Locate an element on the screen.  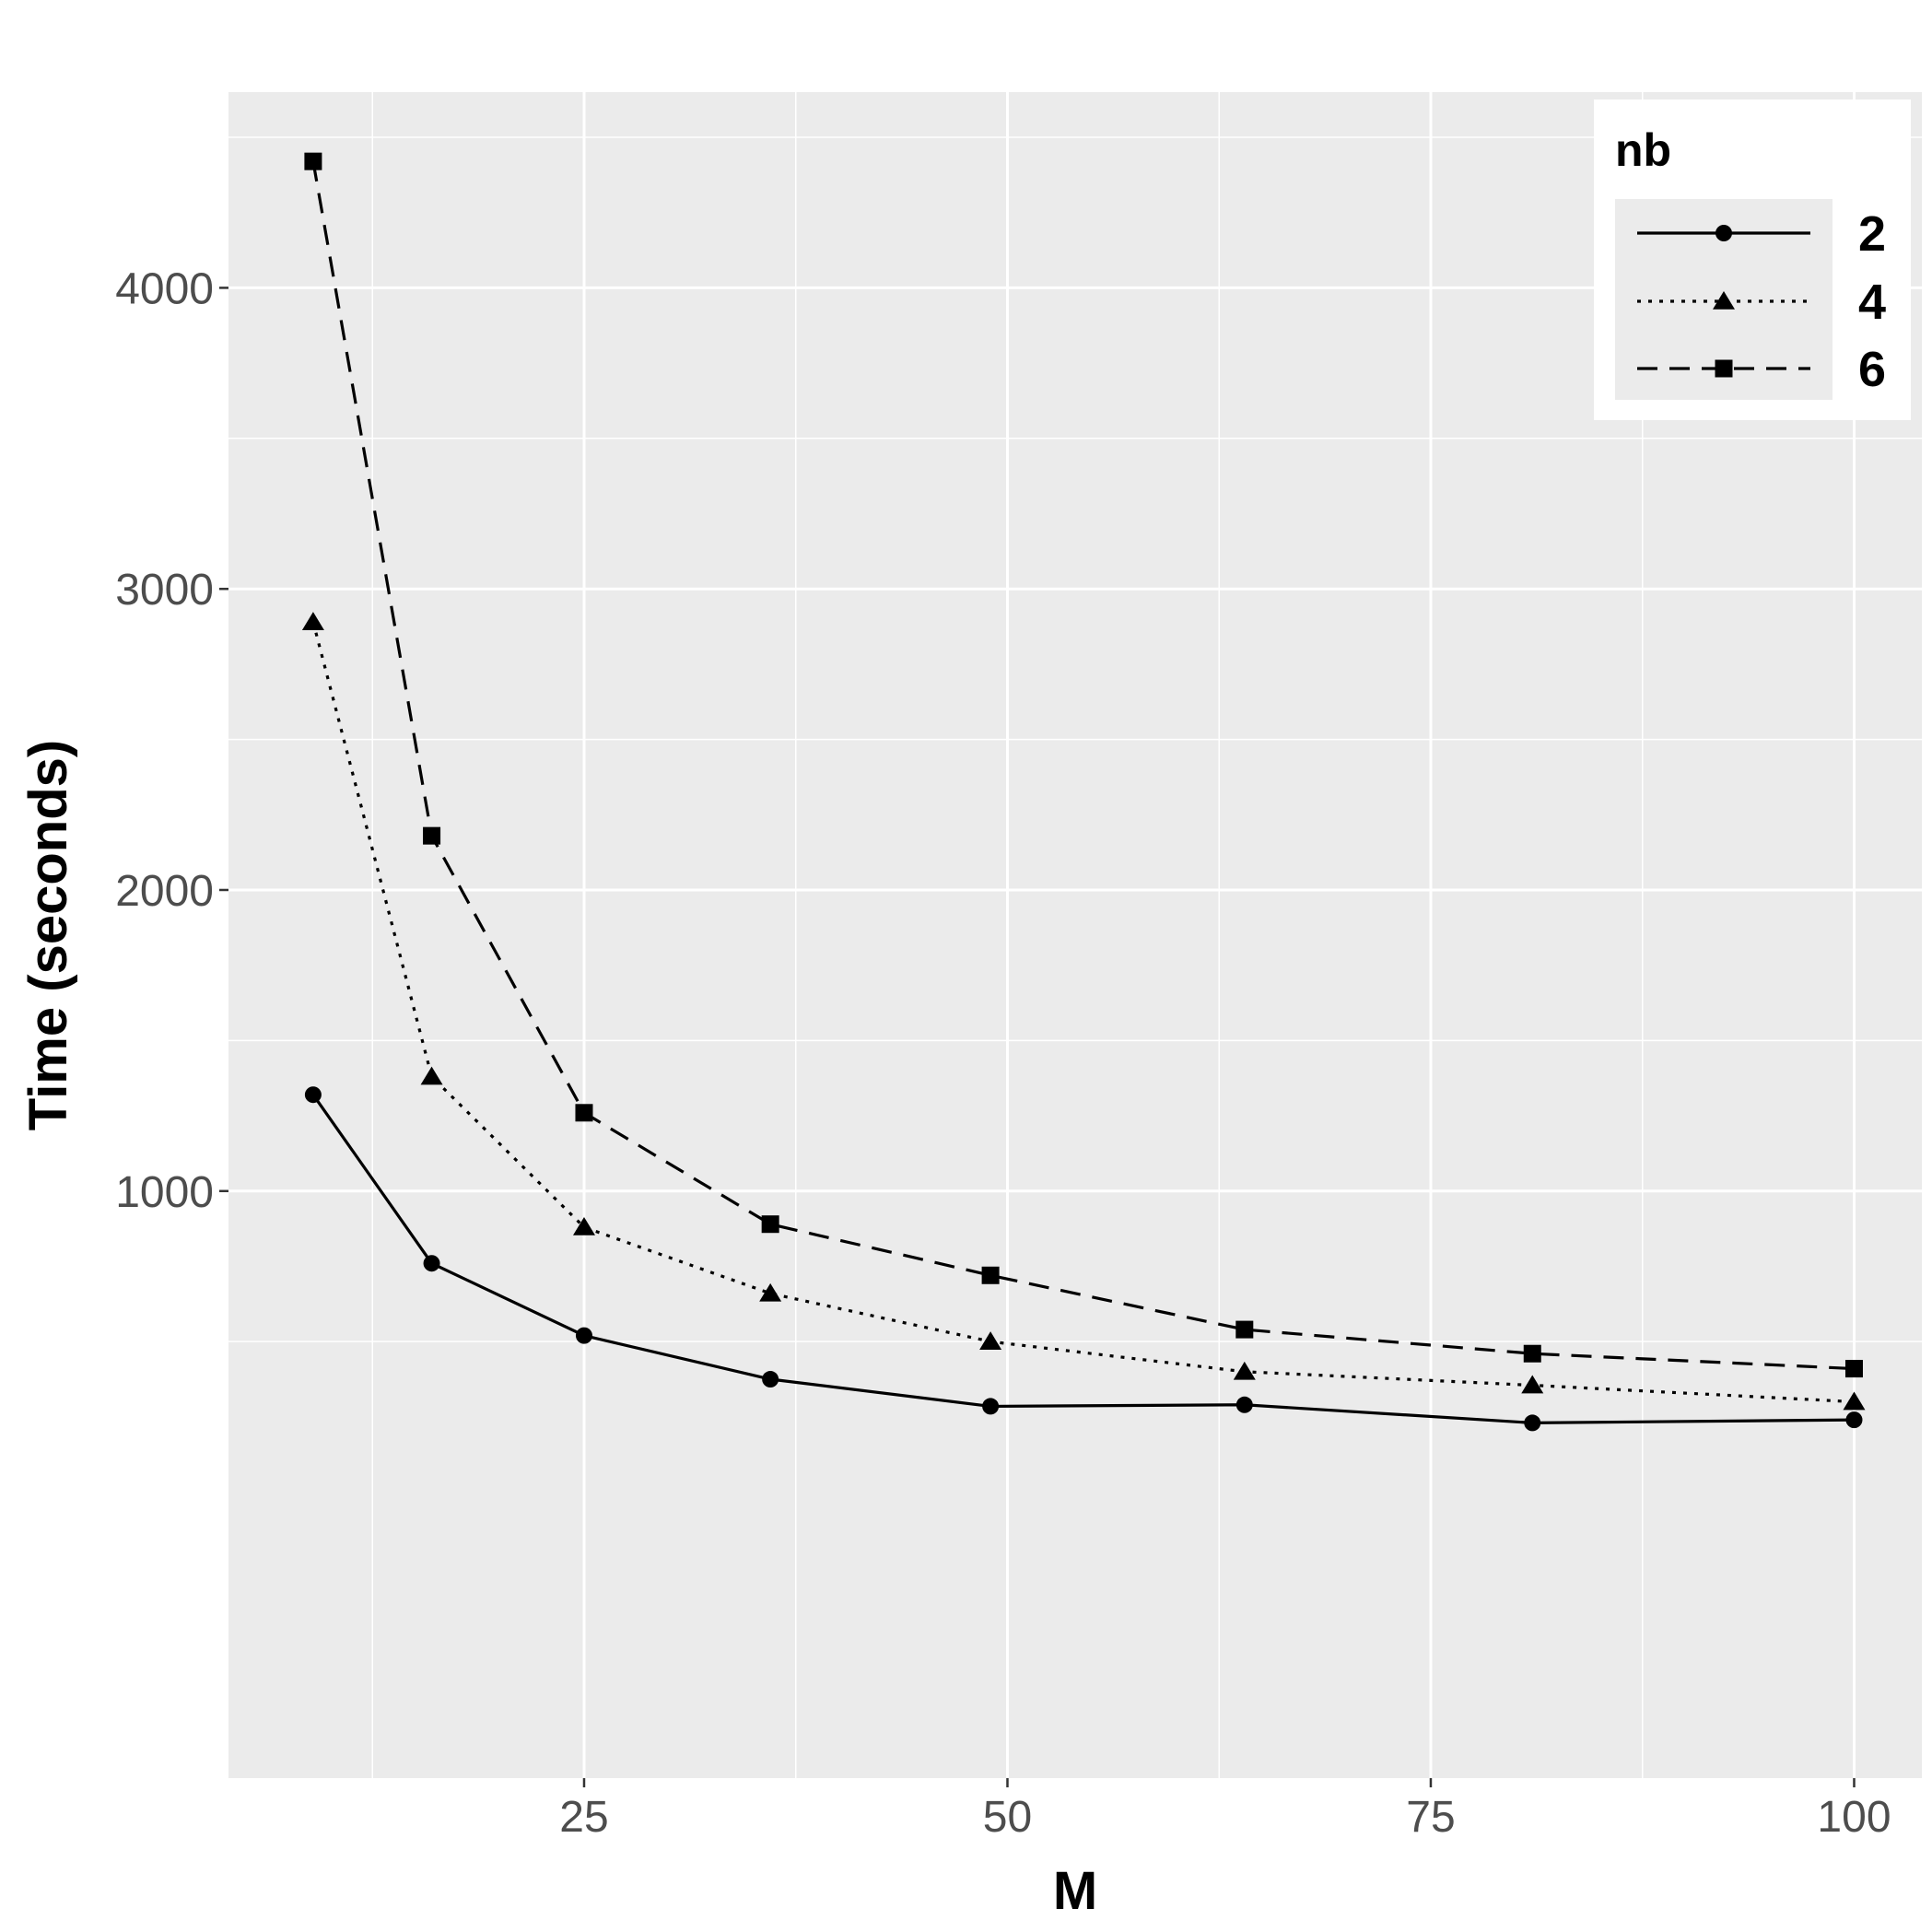
y-tick-label-2: 3000 is located at coordinates (164, 590).